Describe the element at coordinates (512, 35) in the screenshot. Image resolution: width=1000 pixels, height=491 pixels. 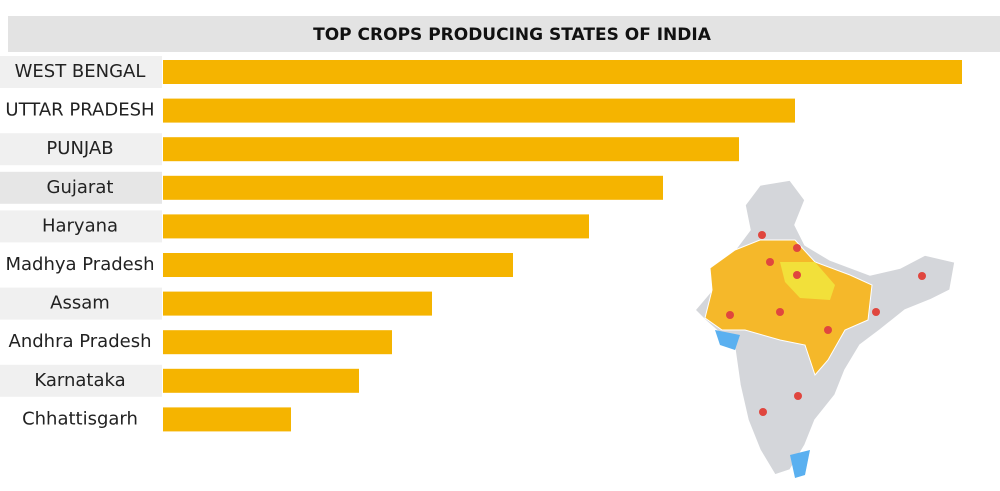
I see `chart-title: TOP CROPS PRODUCING STATES OF INDIA` at that location.